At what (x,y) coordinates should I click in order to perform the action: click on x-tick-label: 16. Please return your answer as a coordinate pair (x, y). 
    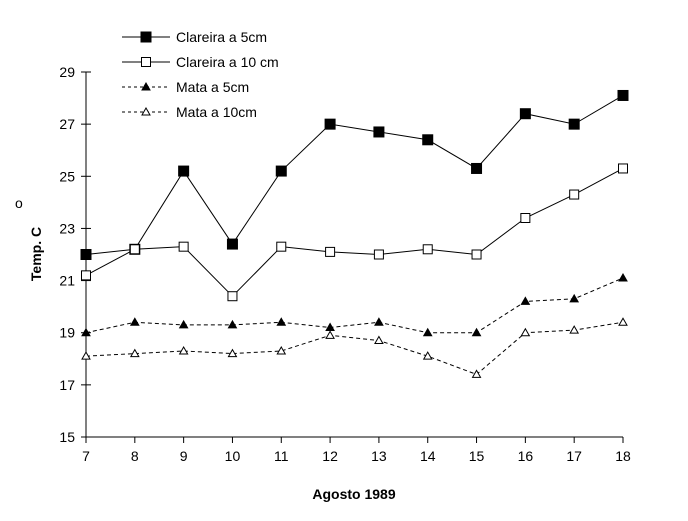
    Looking at the image, I should click on (526, 456).